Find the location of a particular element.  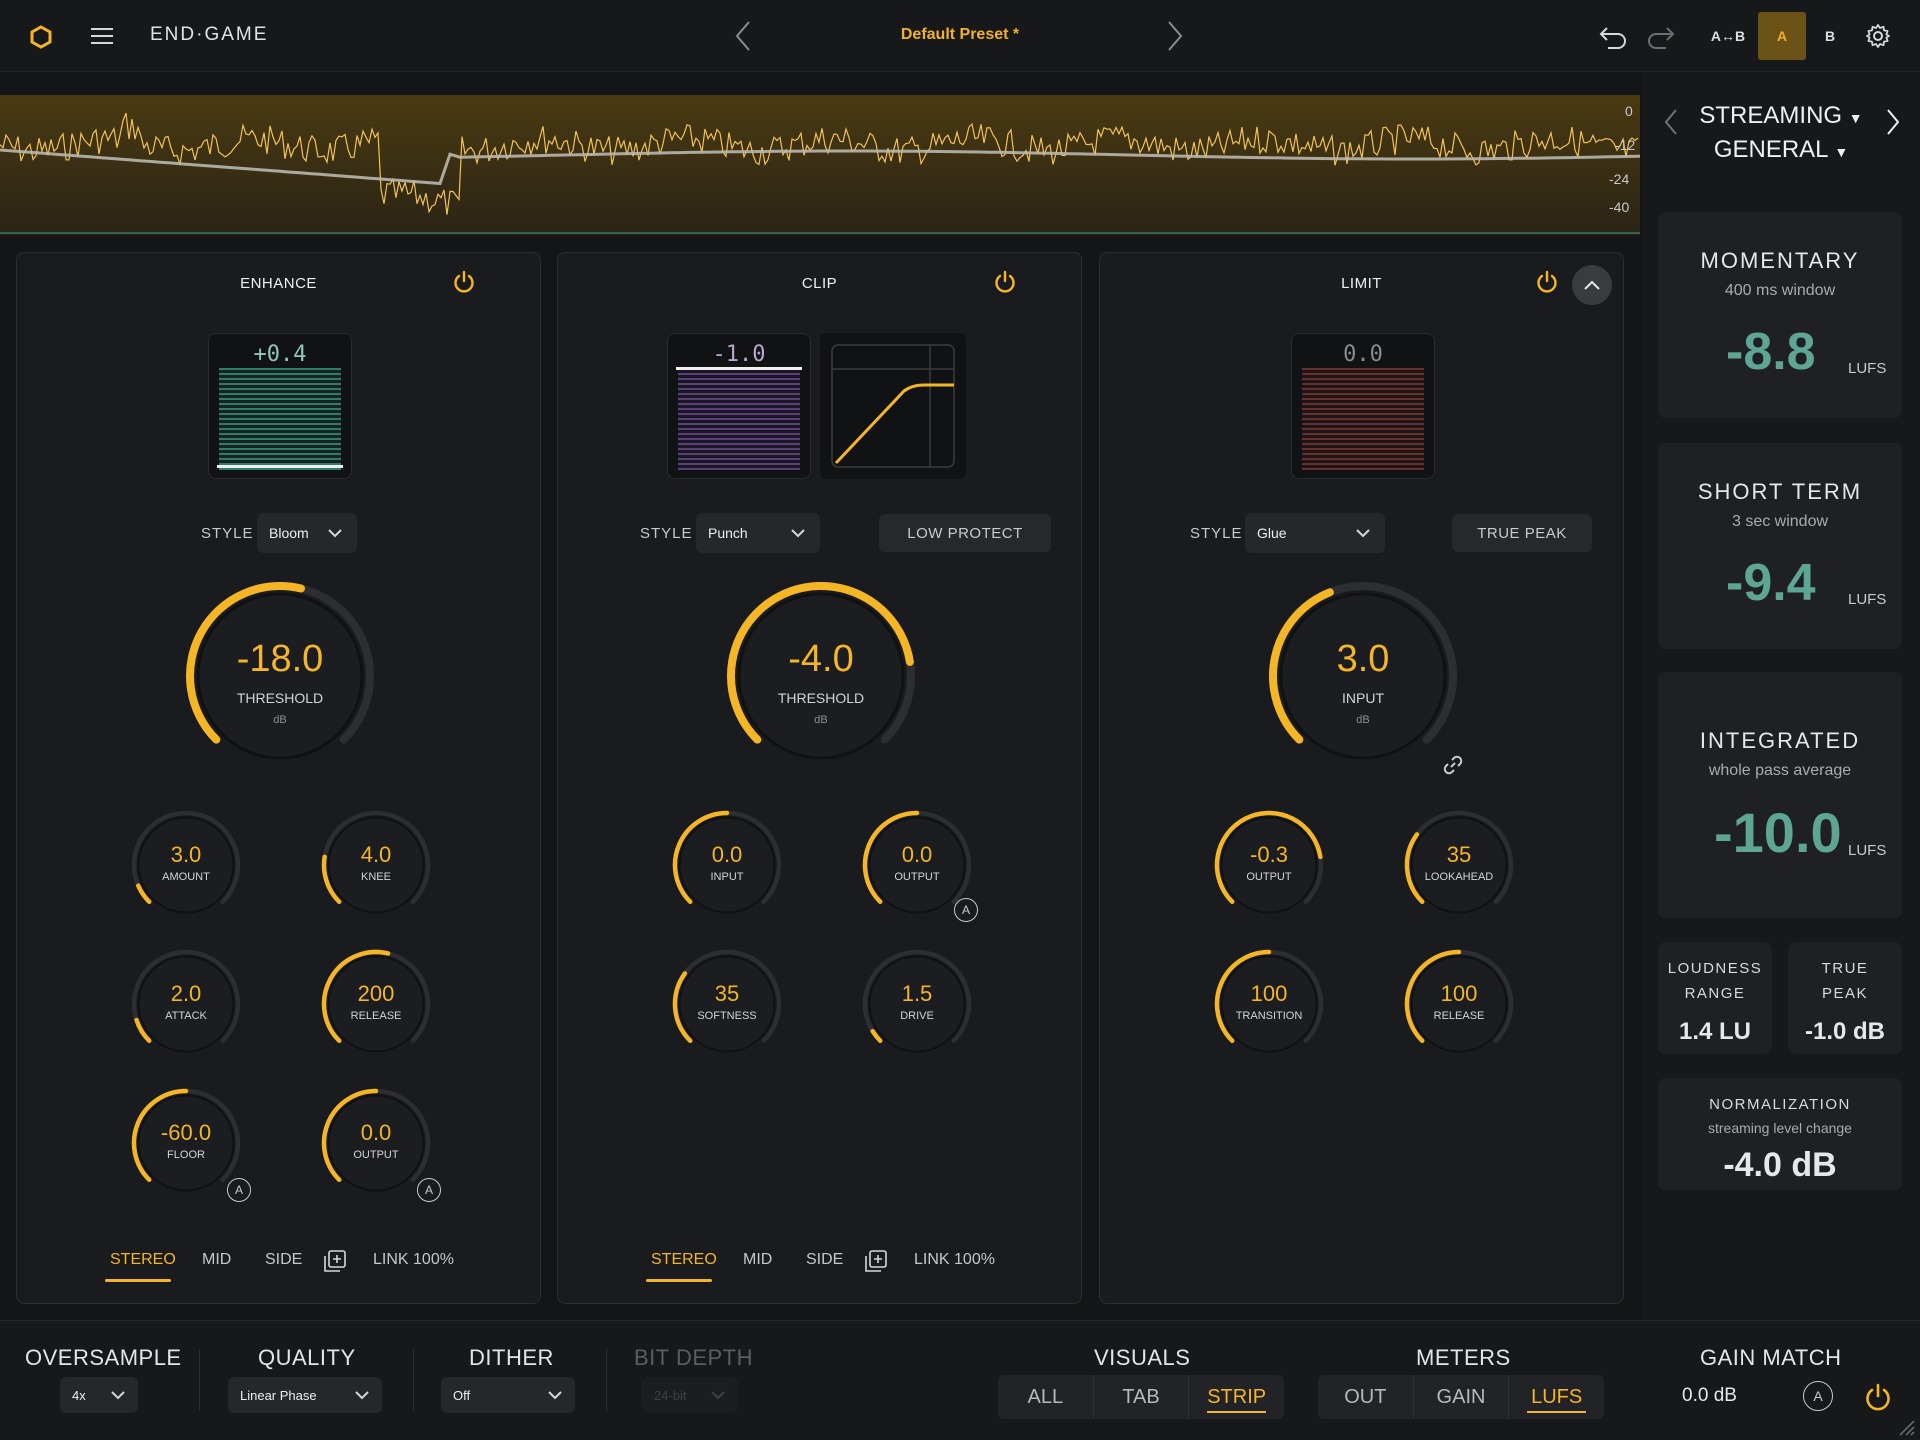

limit-output-knob: -0.3 OUTPUT is located at coordinates (1269, 865).